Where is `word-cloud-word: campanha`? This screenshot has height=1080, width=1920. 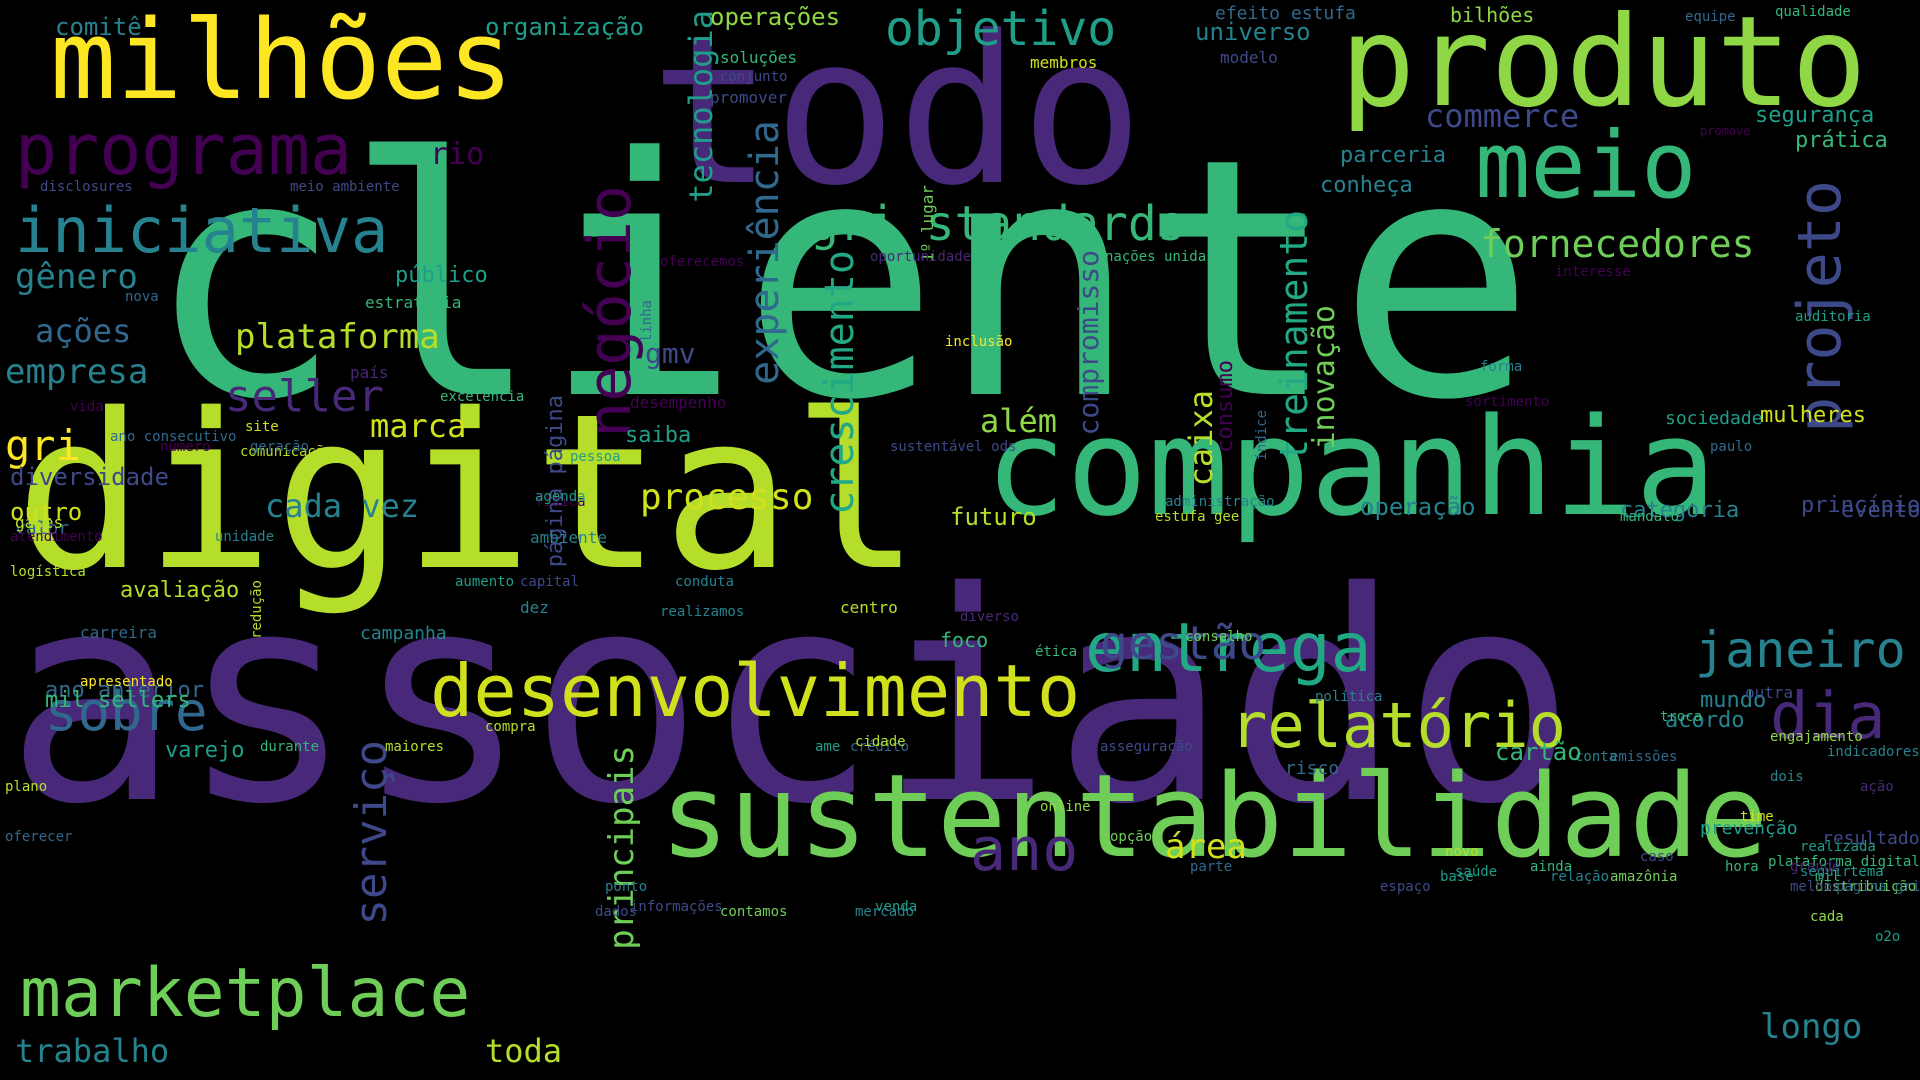
word-cloud-word: campanha is located at coordinates (403, 633).